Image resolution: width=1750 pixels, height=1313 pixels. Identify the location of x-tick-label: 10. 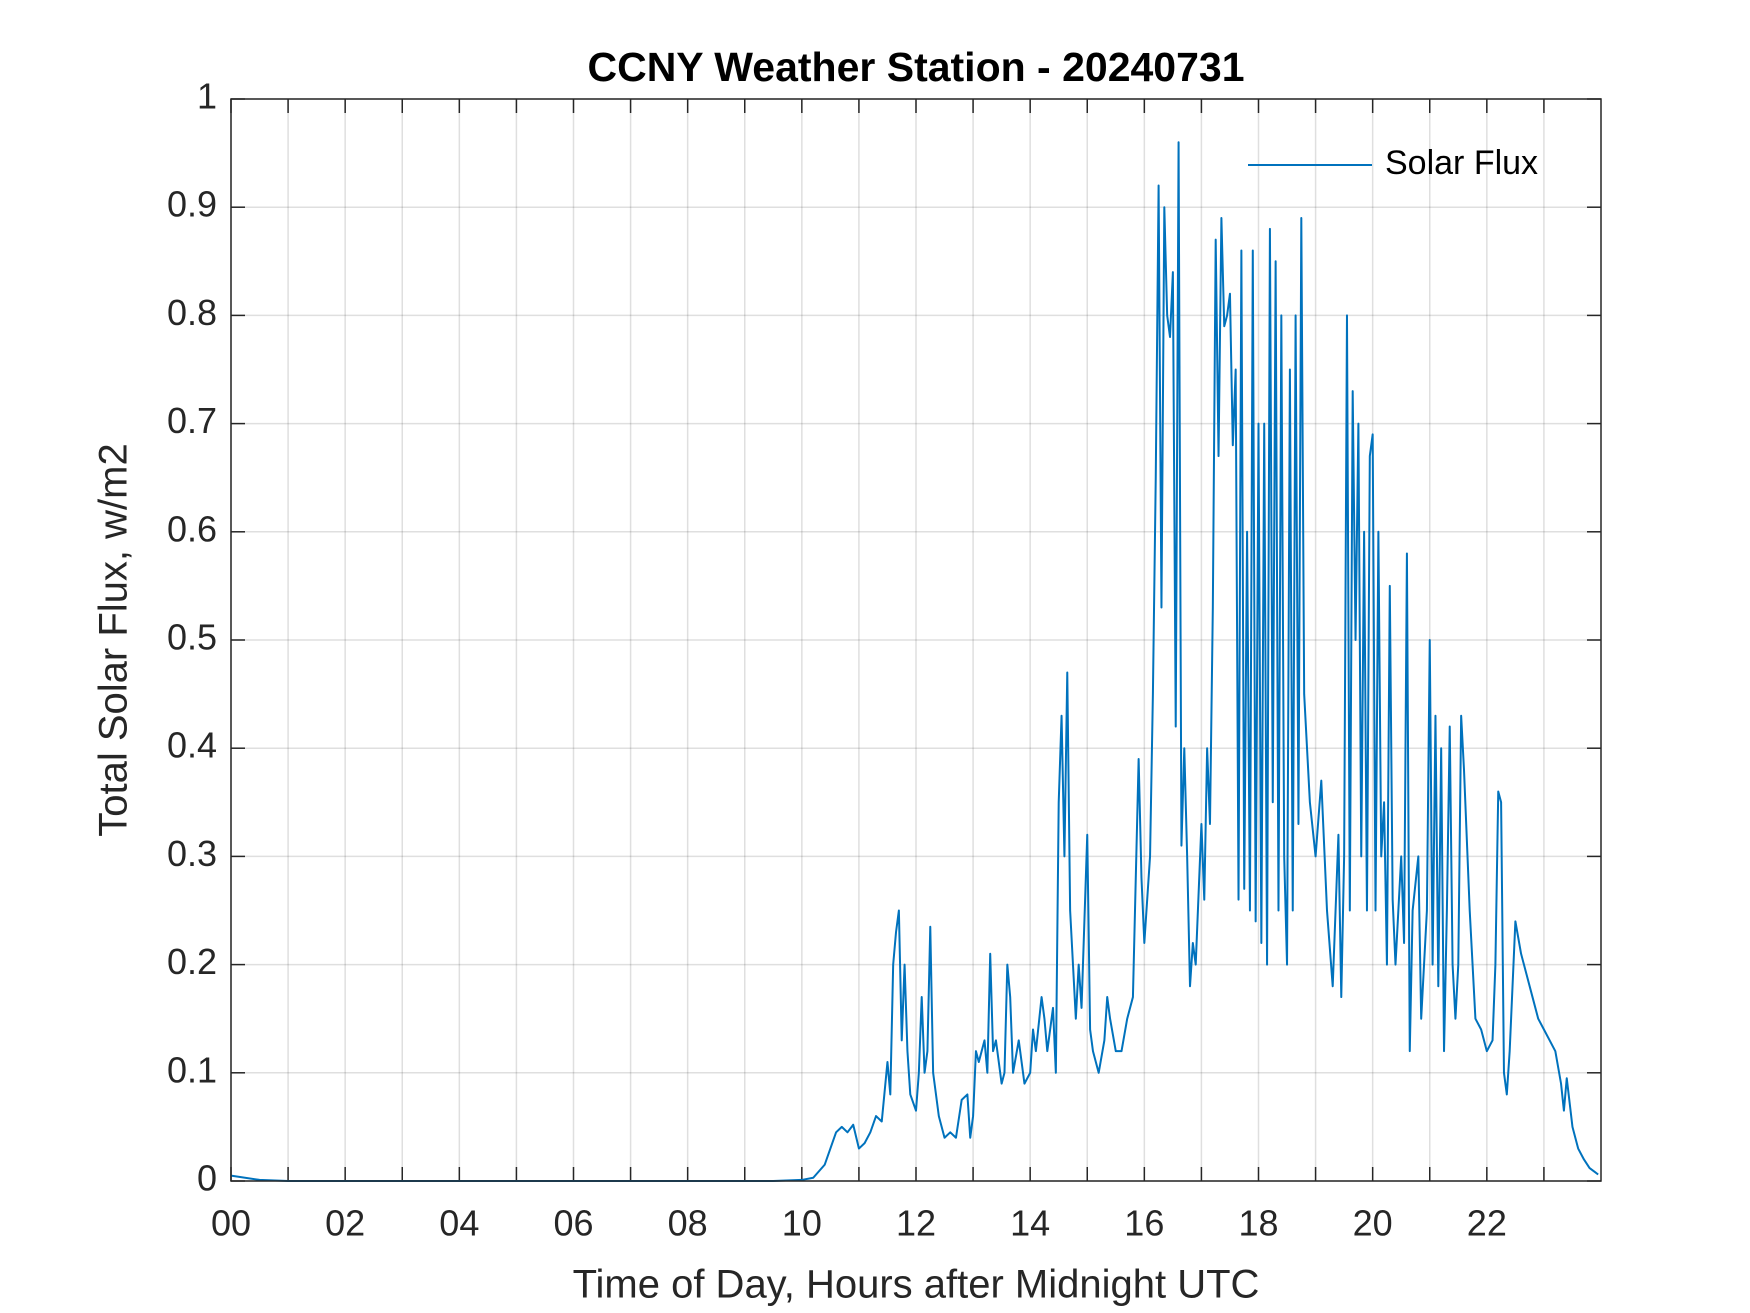
(802, 1223).